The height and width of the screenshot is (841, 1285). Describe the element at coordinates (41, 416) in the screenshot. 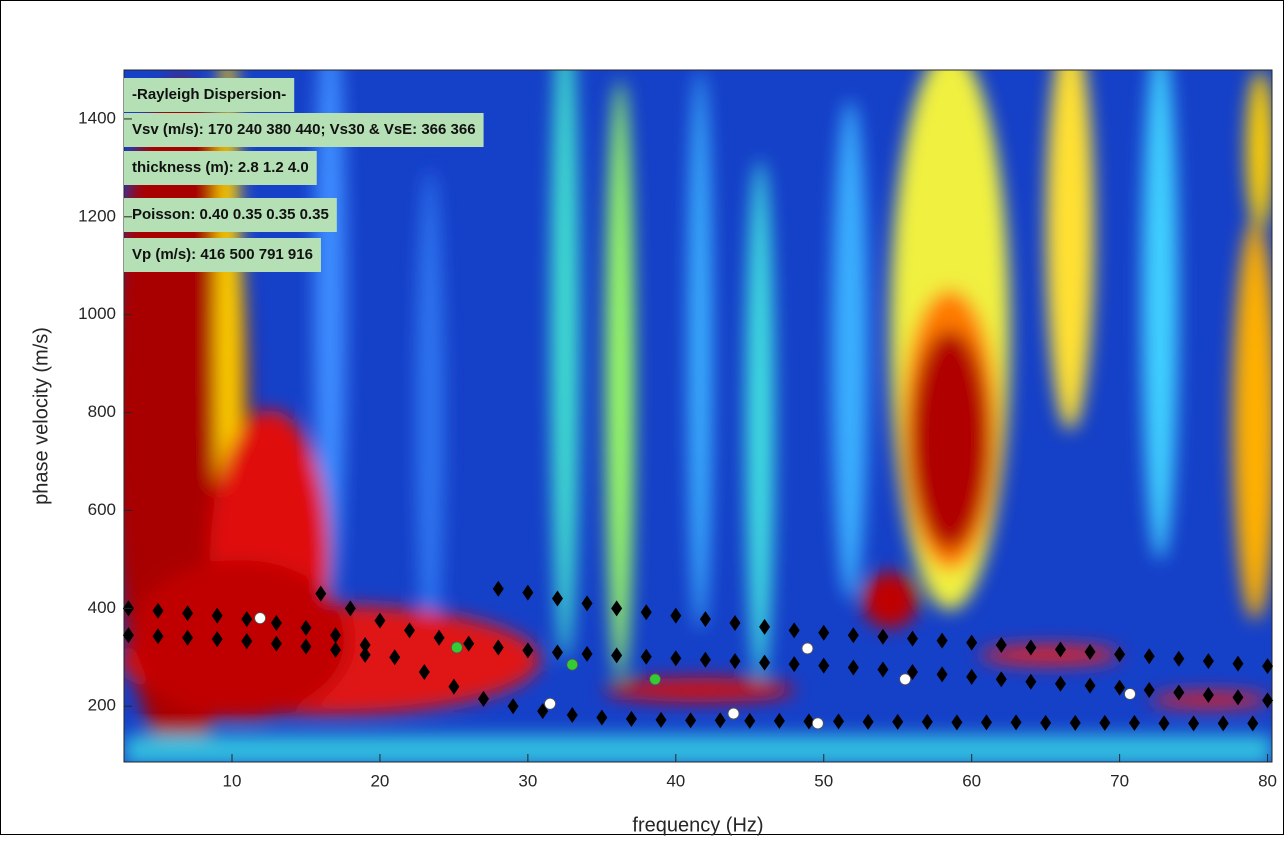

I see `y-axis-label: phase velocity (m/s)` at that location.